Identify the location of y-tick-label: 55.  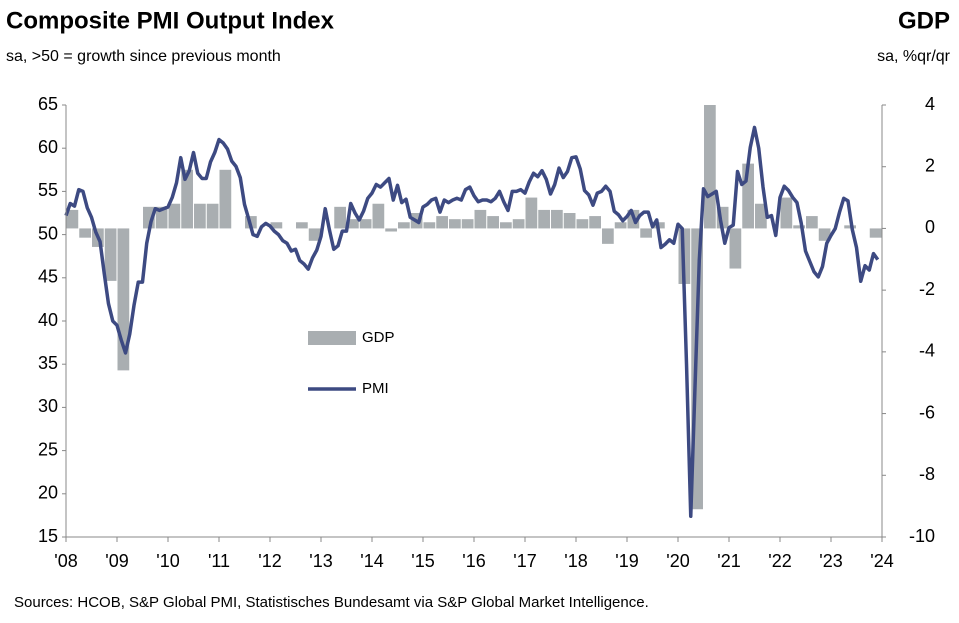
(48, 190).